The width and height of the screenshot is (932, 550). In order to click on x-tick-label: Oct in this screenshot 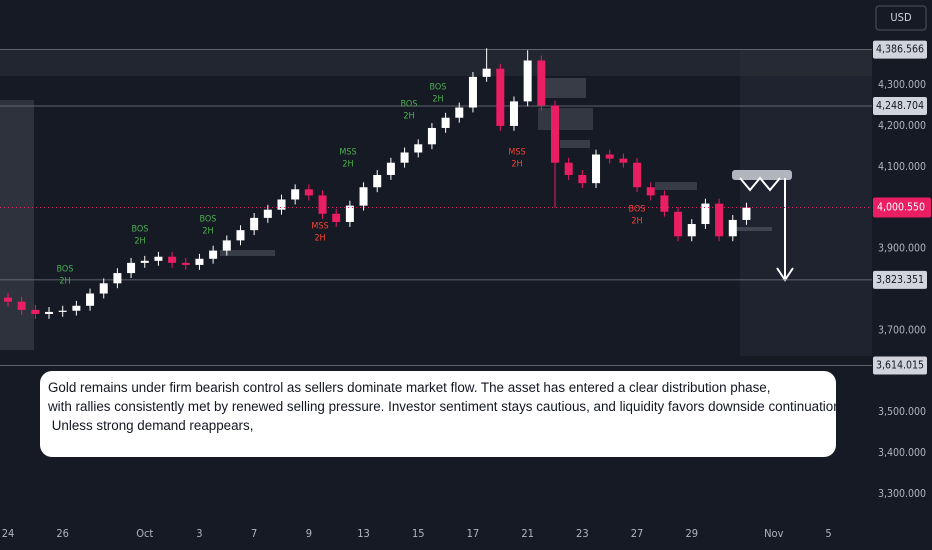, I will do `click(144, 533)`.